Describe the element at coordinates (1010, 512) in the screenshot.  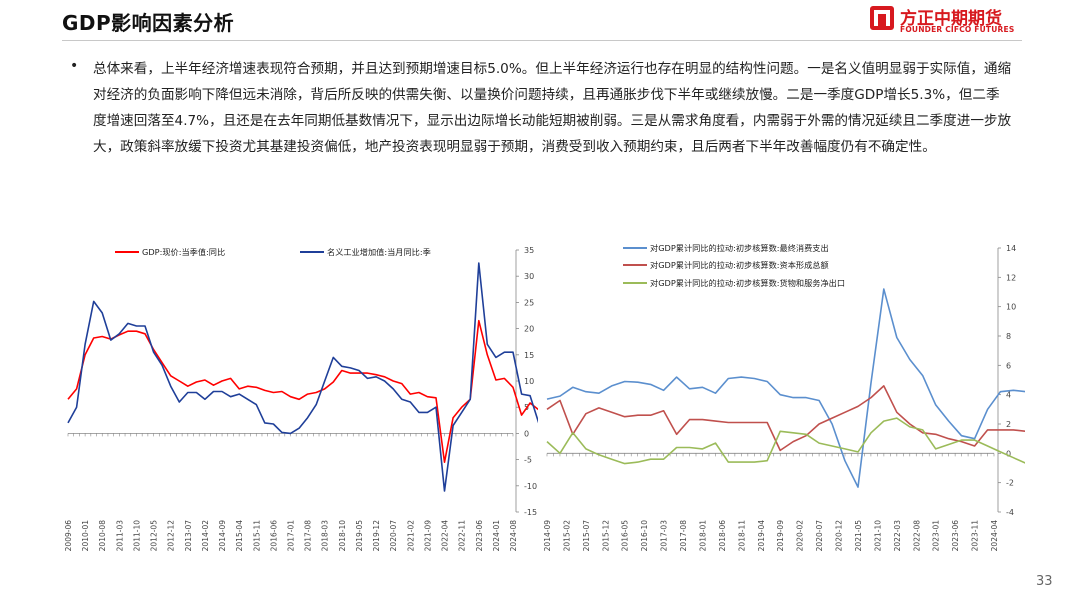
I see `y-tick-label: -4` at that location.